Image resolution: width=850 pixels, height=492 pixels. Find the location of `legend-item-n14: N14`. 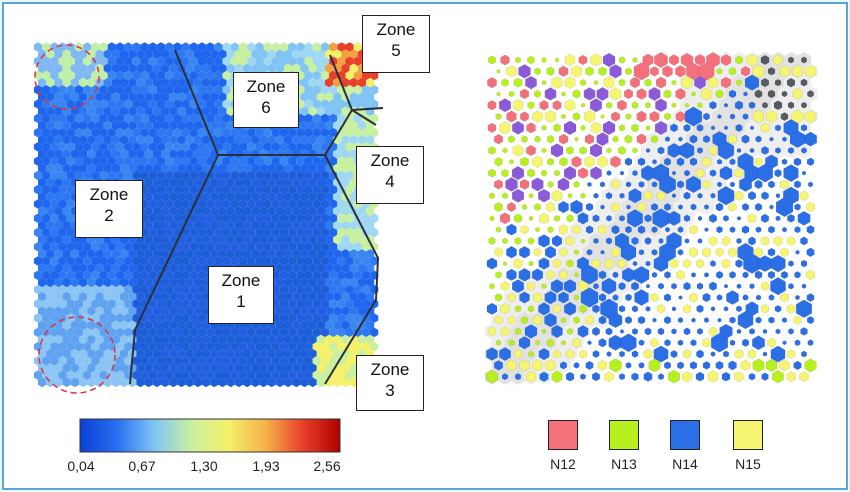

legend-item-n14: N14 is located at coordinates (685, 446).